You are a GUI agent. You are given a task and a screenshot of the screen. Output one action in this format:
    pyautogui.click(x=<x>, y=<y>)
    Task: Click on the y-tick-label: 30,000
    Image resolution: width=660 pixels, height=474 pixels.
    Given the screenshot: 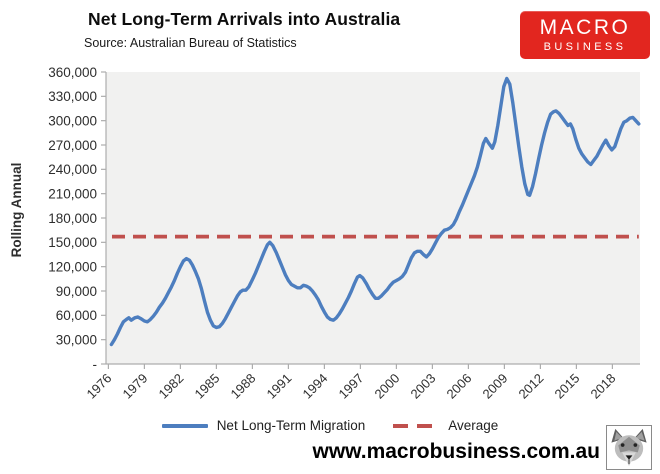 What is the action you would take?
    pyautogui.click(x=76, y=340)
    